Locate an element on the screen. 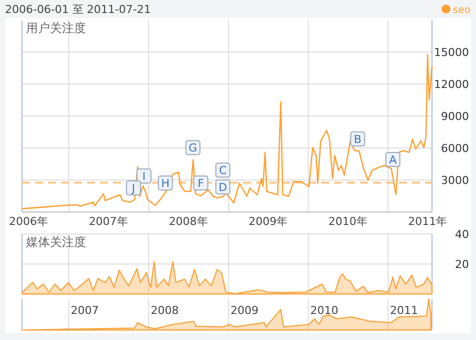 This screenshot has height=340, width=476. x-tick-label: 2009 is located at coordinates (244, 310).